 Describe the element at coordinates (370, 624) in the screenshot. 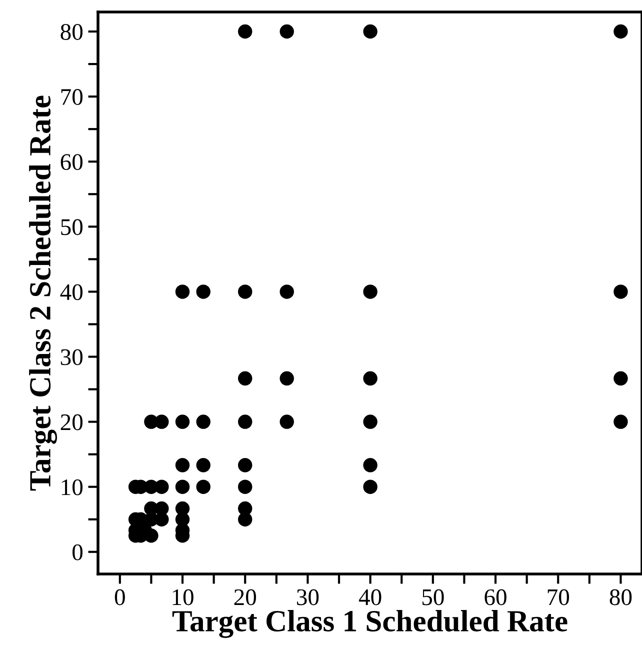

I see `x-axis-title: Target Class 1 Scheduled Rate` at that location.